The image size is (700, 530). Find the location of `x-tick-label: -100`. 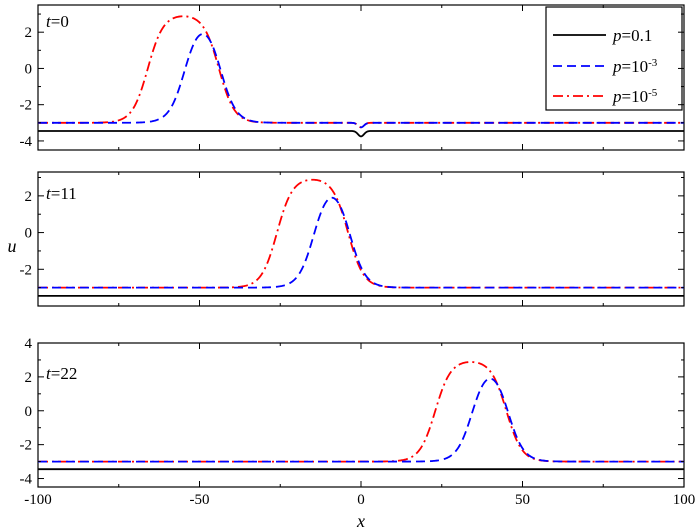

x-tick-label: -100 is located at coordinates (38, 500).